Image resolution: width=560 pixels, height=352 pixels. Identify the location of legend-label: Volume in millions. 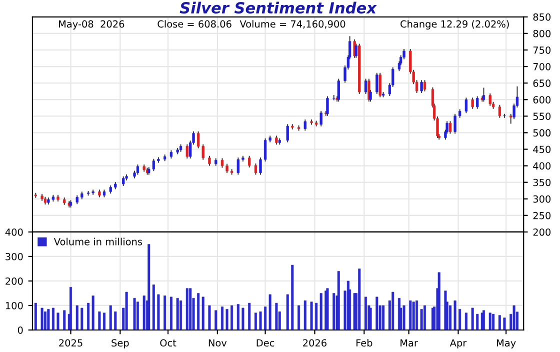
(98, 242).